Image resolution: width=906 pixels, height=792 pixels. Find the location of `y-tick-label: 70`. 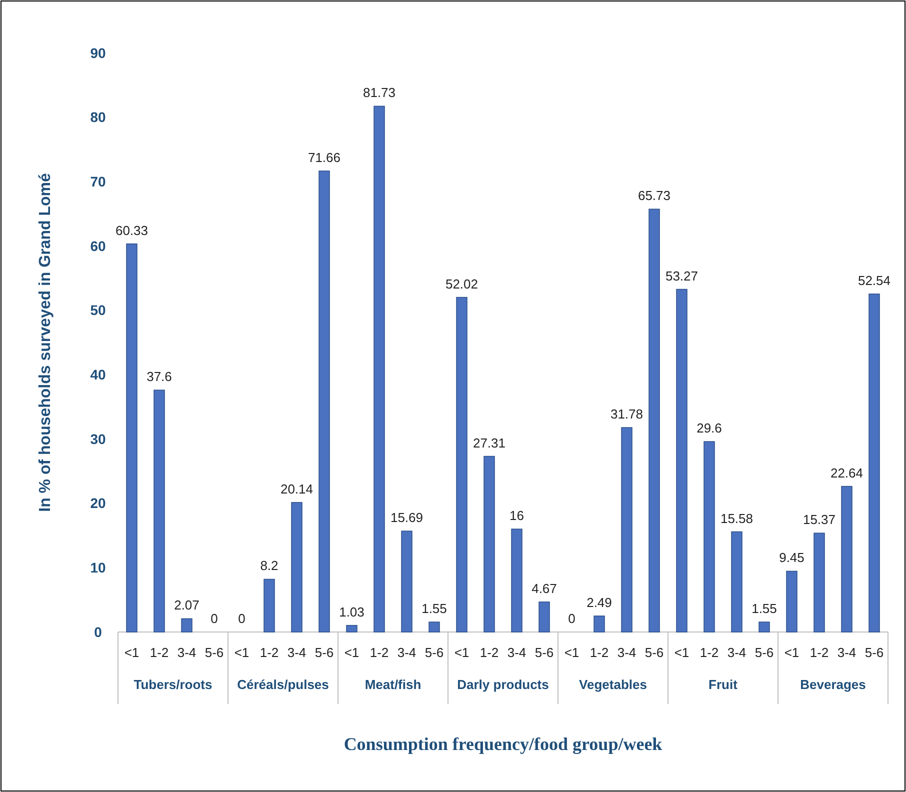

y-tick-label: 70 is located at coordinates (98, 182).